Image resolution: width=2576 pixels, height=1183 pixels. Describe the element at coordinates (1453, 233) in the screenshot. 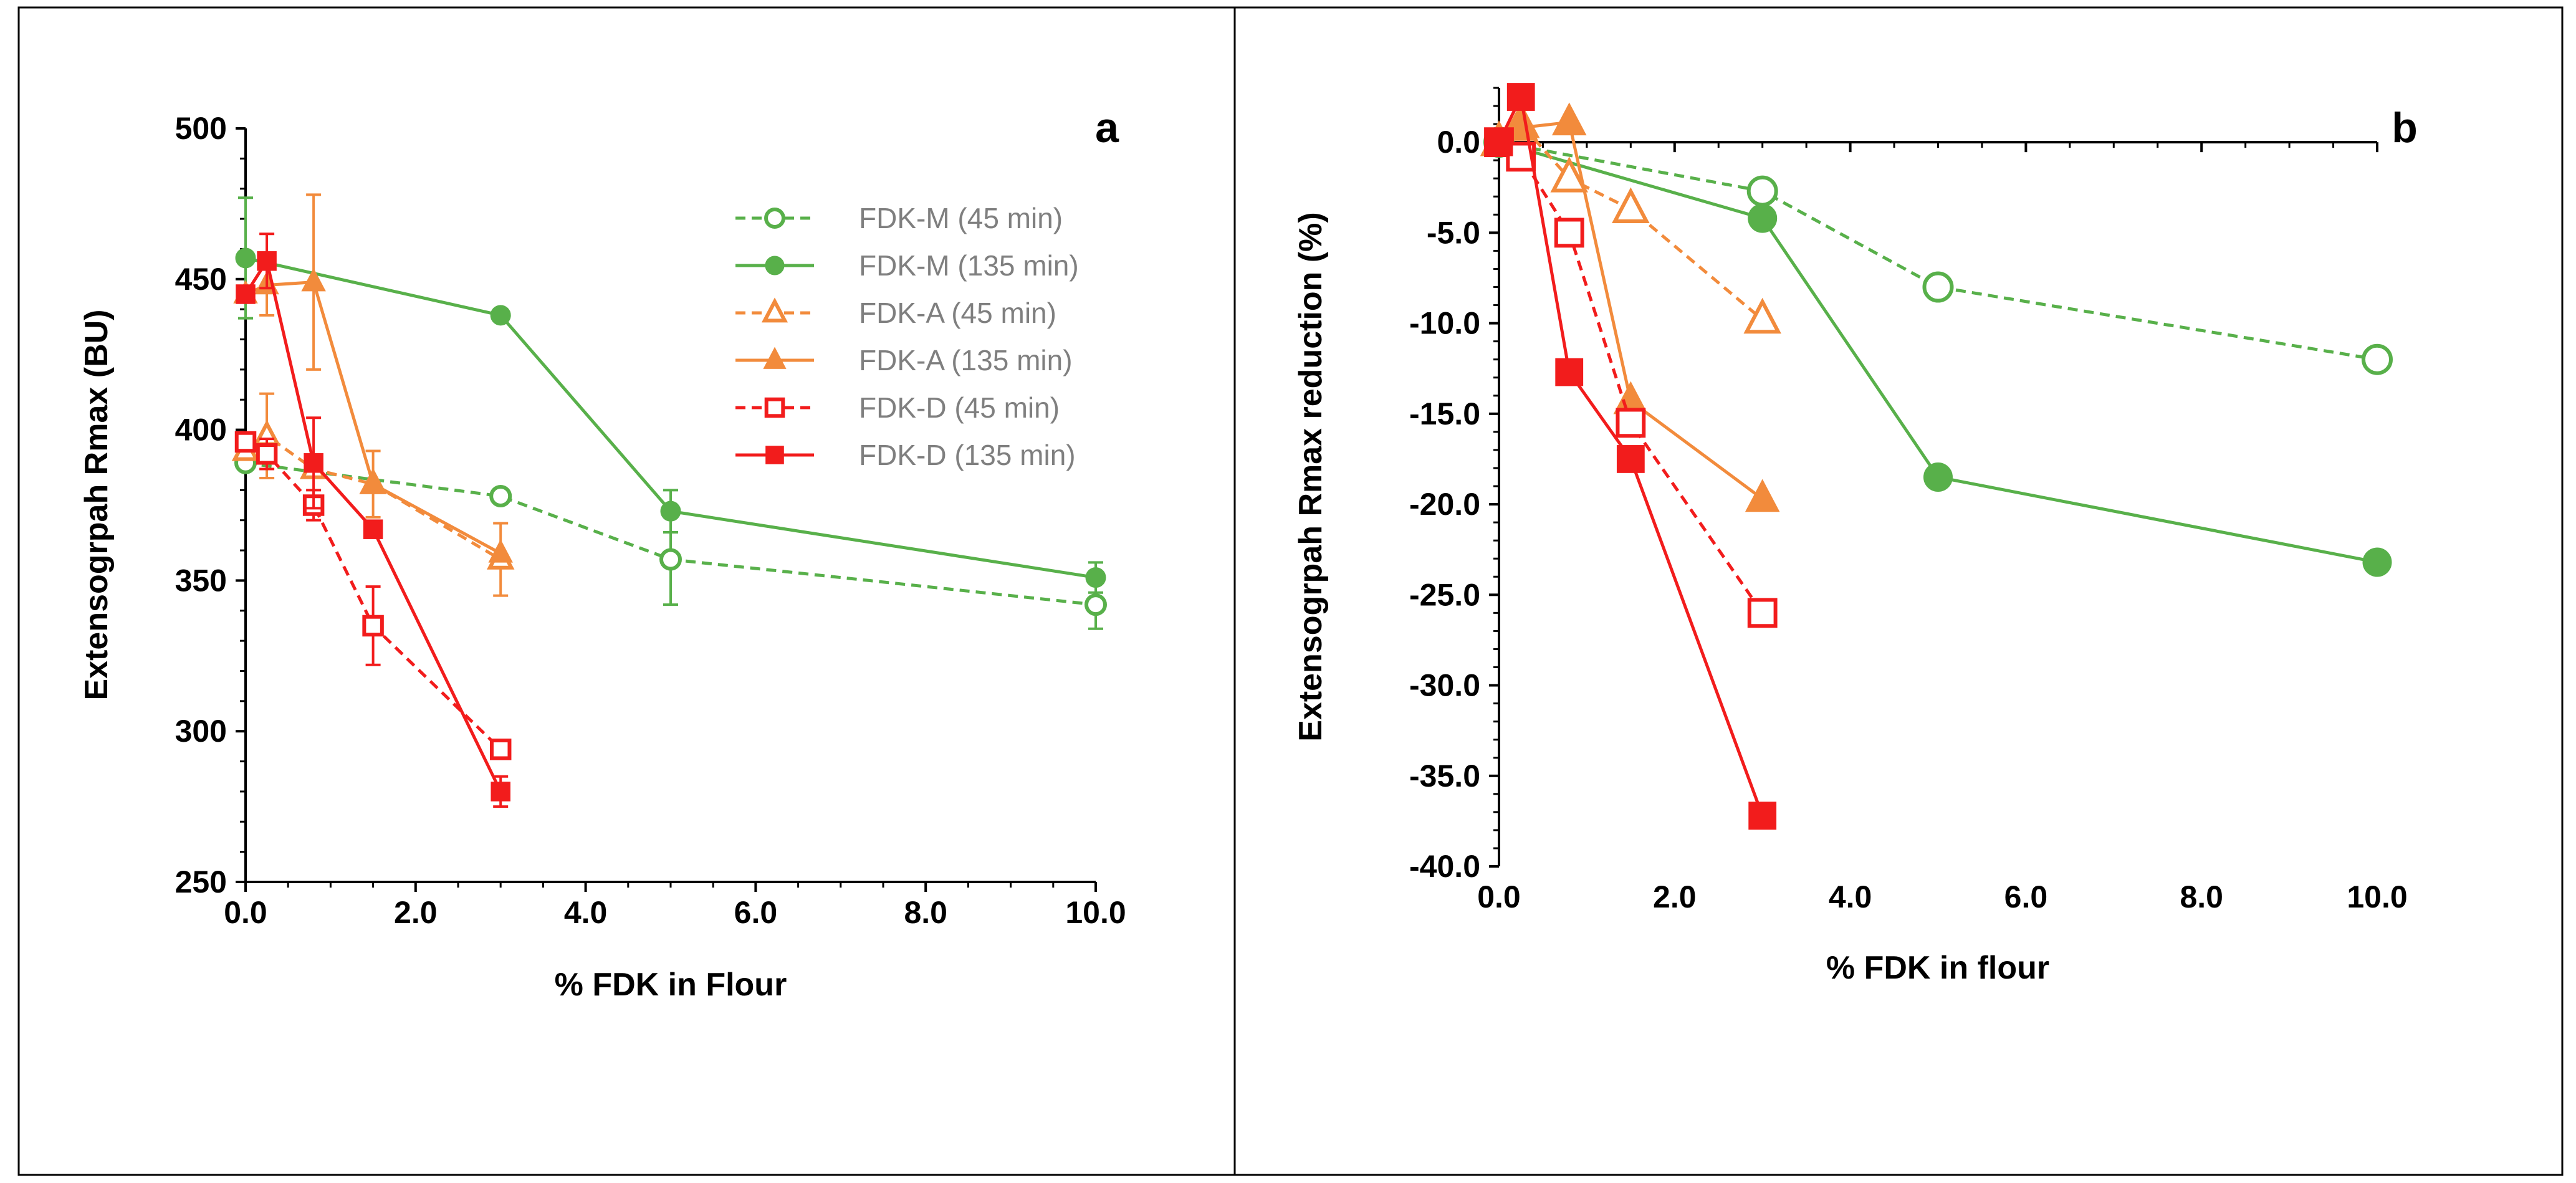

I see `y-tick-label: -5.0` at that location.